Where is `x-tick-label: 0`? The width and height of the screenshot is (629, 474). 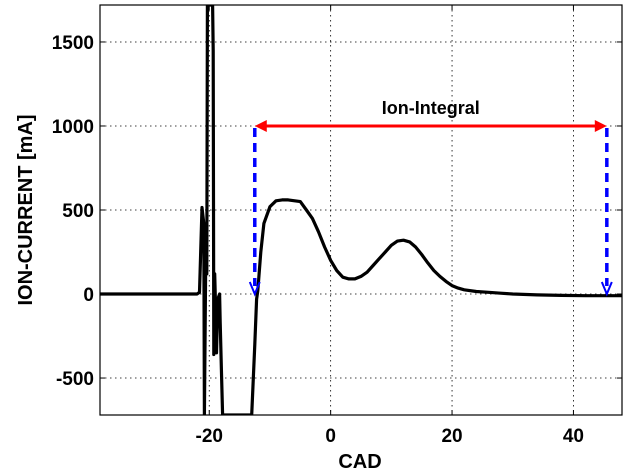
x-tick-label: 0 is located at coordinates (330, 436).